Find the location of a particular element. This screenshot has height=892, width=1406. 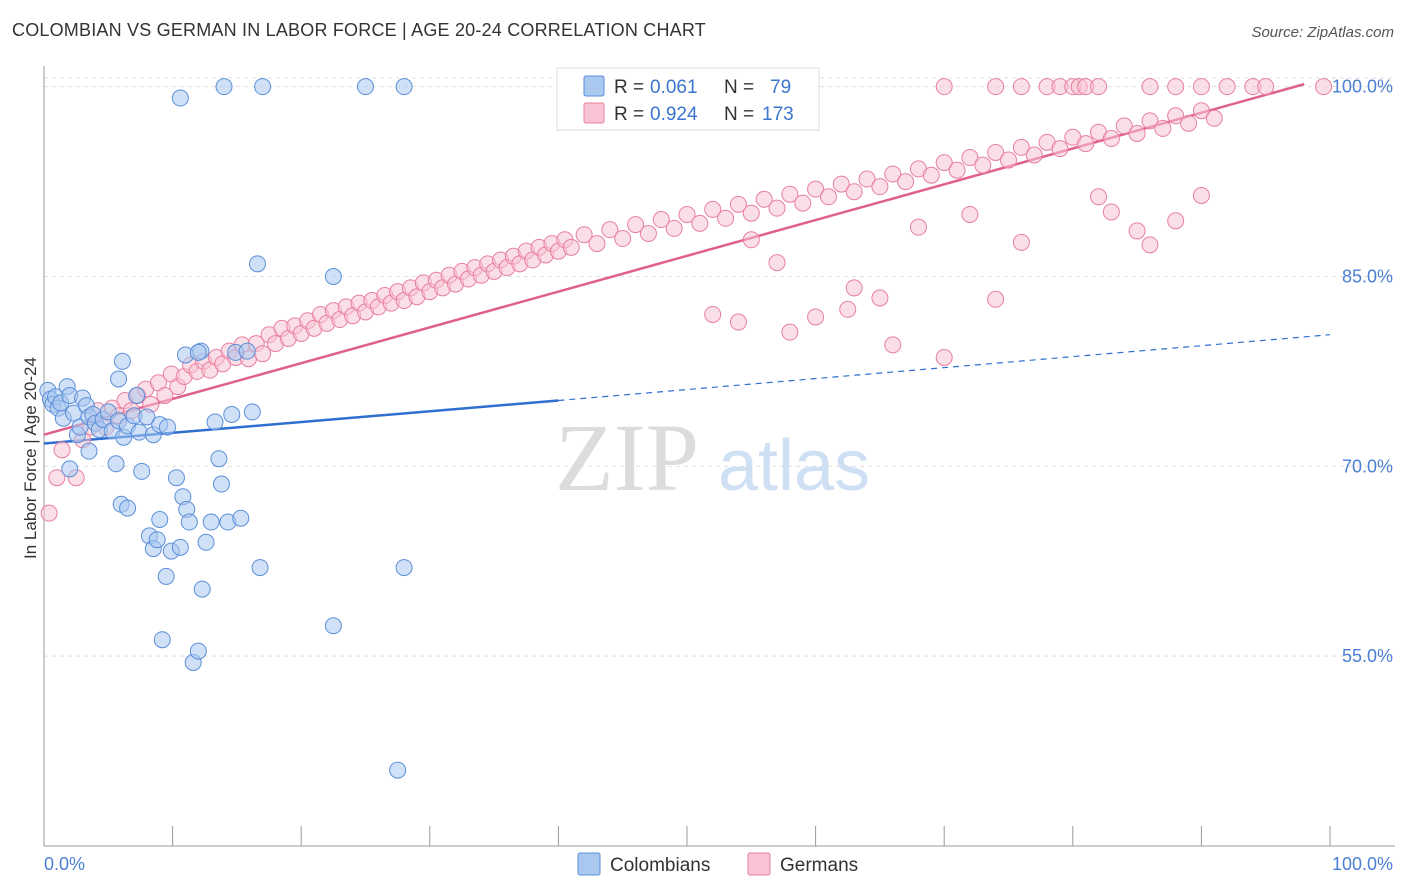

stats-n-label-1: N = is located at coordinates (739, 87).